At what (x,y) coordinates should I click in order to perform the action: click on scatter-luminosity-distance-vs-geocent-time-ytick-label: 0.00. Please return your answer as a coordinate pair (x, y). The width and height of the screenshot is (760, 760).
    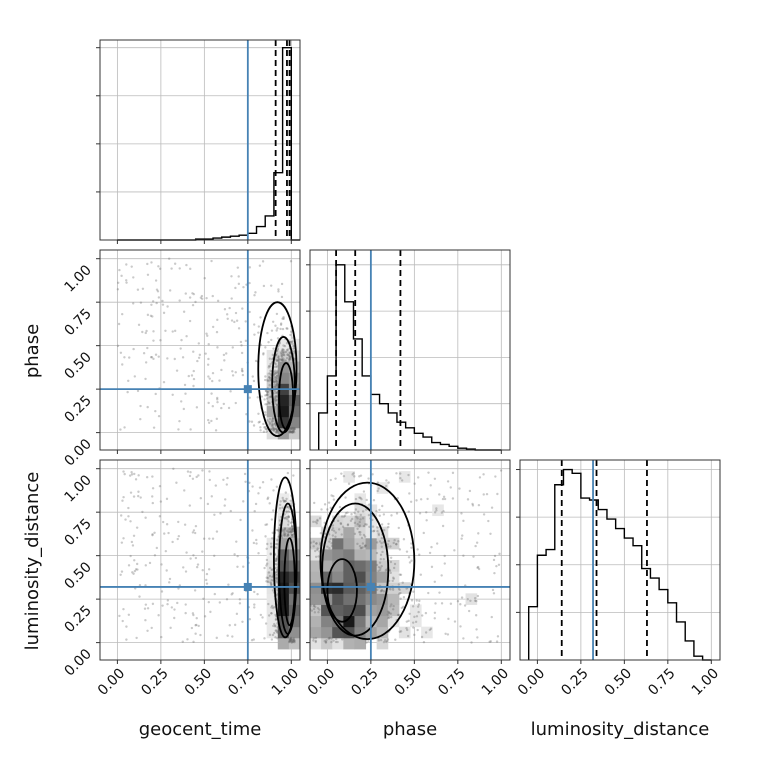
    Looking at the image, I should click on (77, 662).